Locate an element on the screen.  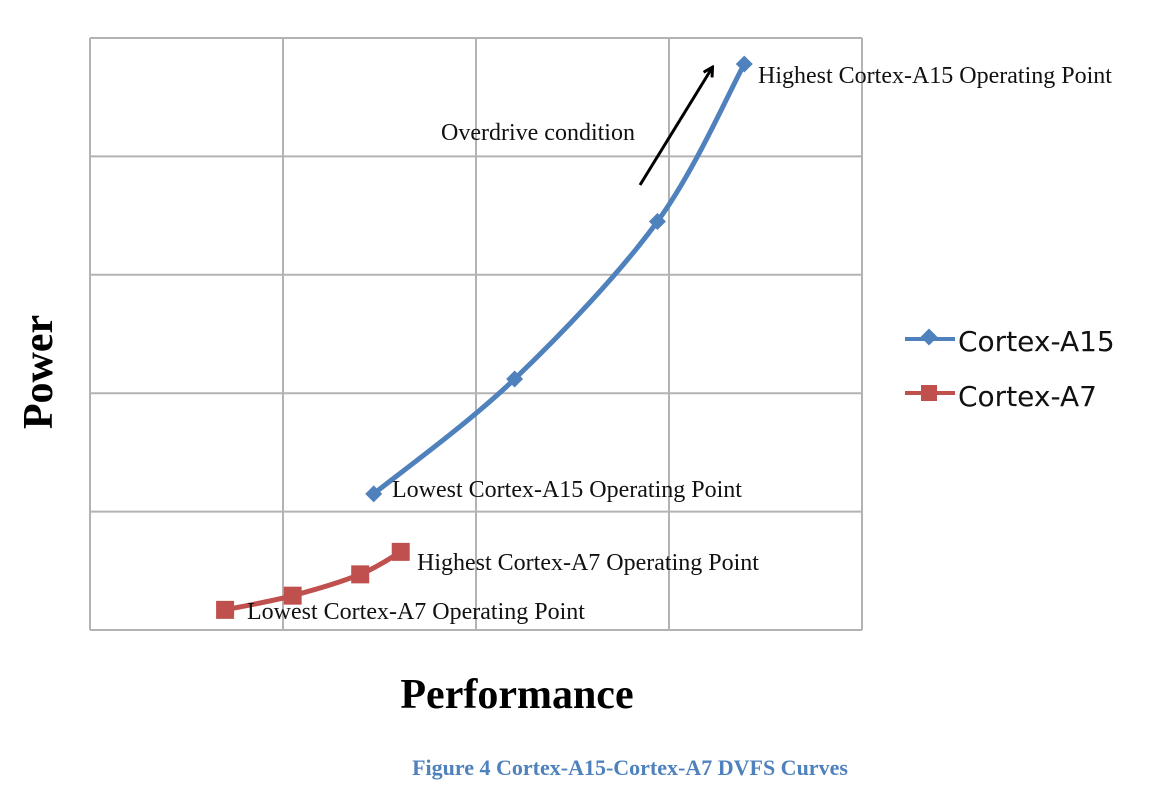
annotation-lowest-cortex-a7-operating-point: Lowest Cortex-A7 Operating Point is located at coordinates (416, 612).